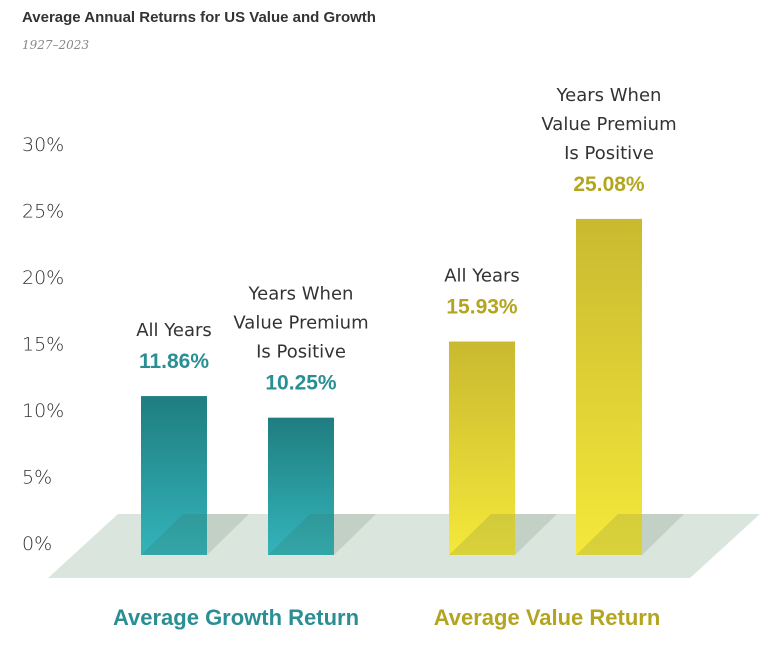 This screenshot has height=665, width=768. What do you see at coordinates (56, 45) in the screenshot?
I see `chart-subtitle: 1927–2023` at bounding box center [56, 45].